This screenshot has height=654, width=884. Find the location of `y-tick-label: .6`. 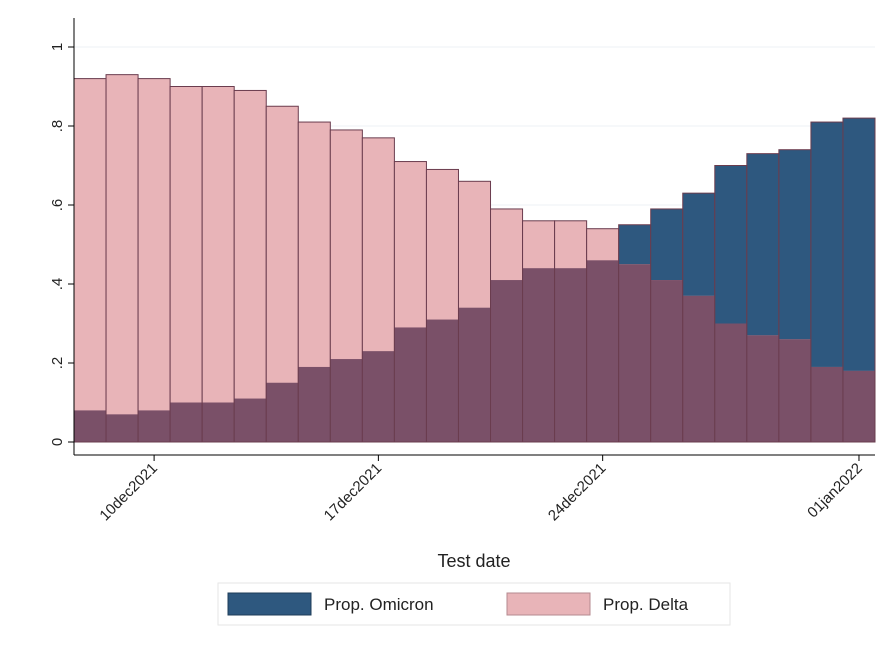

y-tick-label: .6 is located at coordinates (57, 205).